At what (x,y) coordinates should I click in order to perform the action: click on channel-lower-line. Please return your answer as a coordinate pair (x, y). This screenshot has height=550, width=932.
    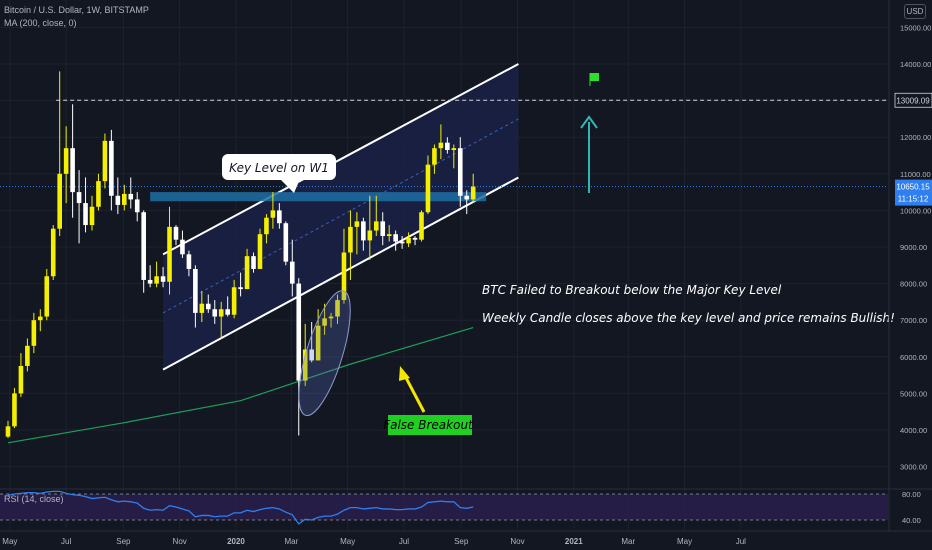
    Looking at the image, I should click on (340, 273).